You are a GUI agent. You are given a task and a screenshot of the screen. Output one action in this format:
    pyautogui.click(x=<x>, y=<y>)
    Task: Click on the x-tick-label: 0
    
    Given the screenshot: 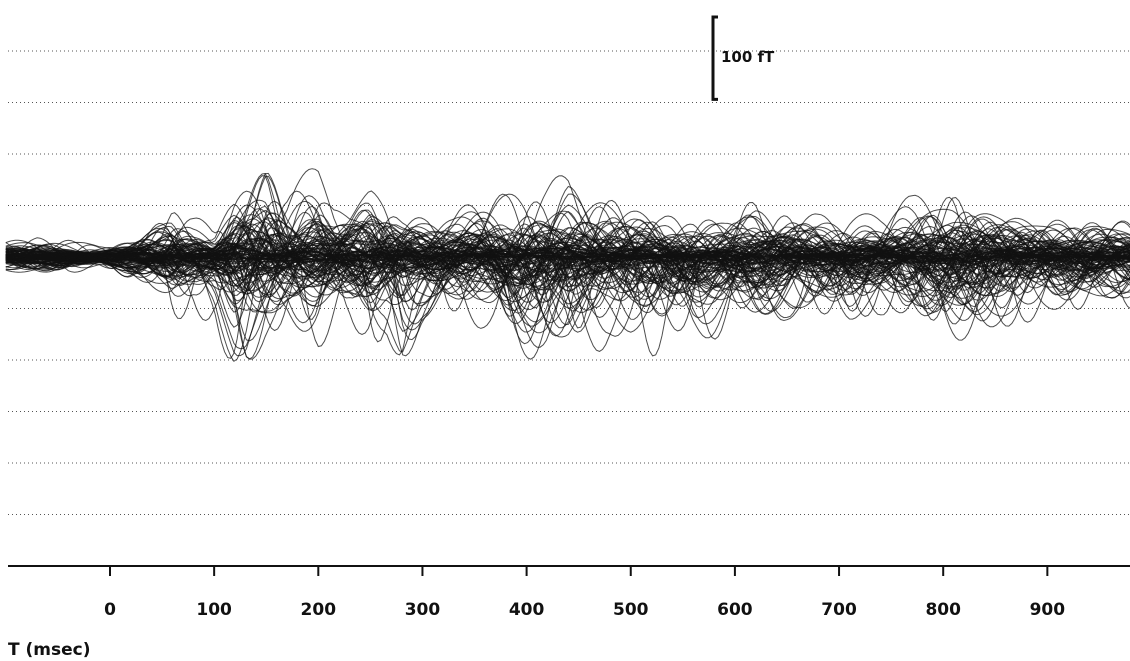 What is the action you would take?
    pyautogui.click(x=110, y=610)
    